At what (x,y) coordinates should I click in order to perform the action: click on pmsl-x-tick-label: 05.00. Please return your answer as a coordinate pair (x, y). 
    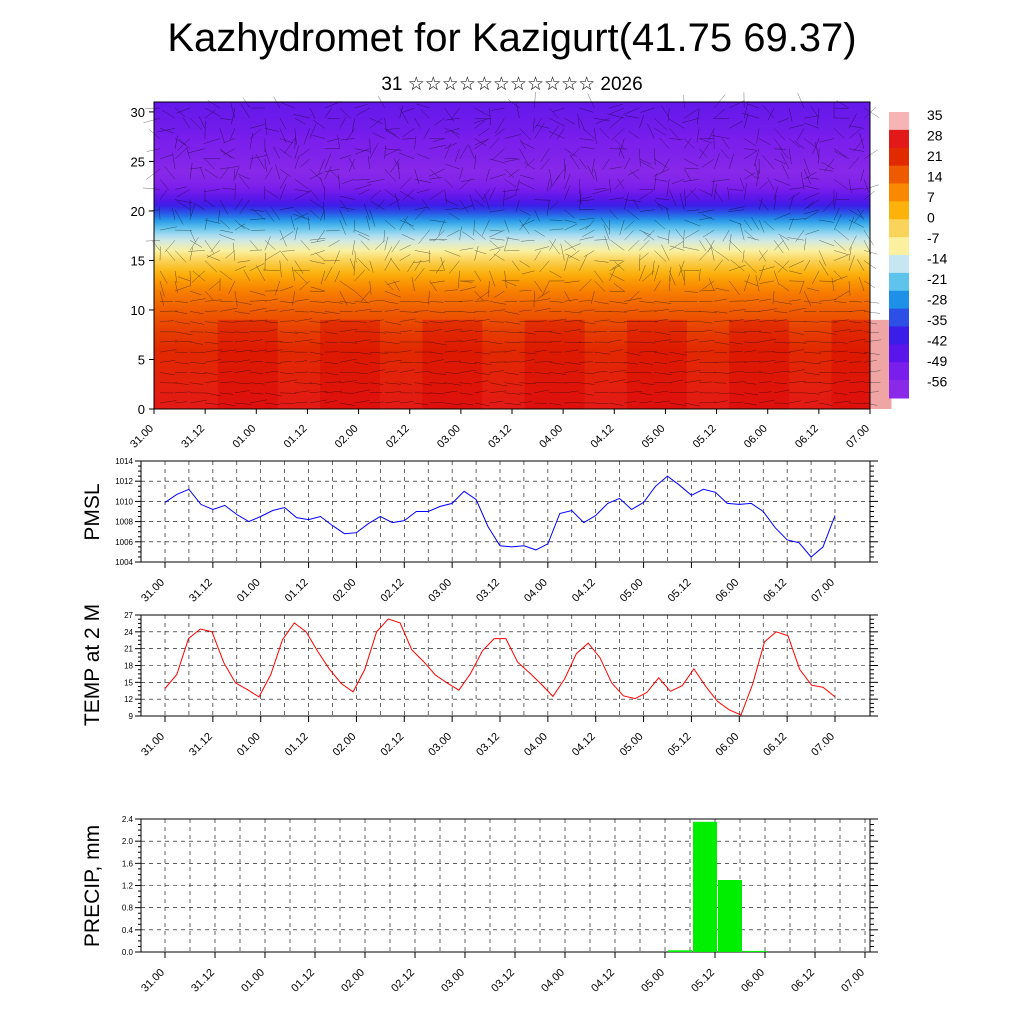
    Looking at the image, I should click on (632, 591).